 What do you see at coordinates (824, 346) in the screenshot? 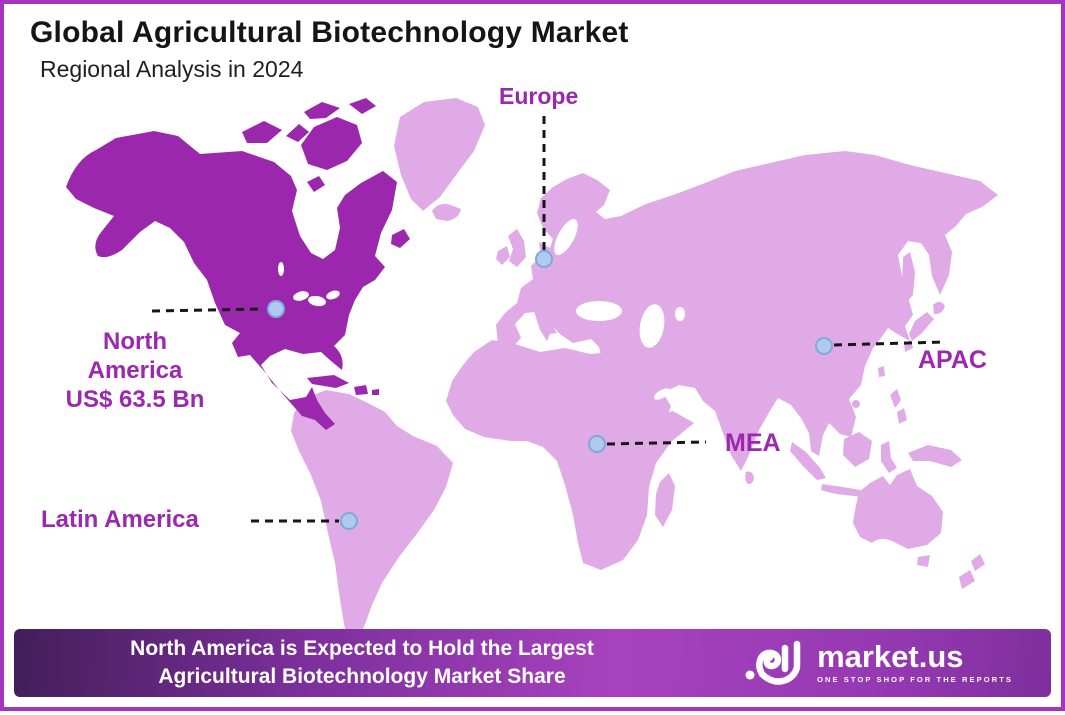
I see `apac-marker` at bounding box center [824, 346].